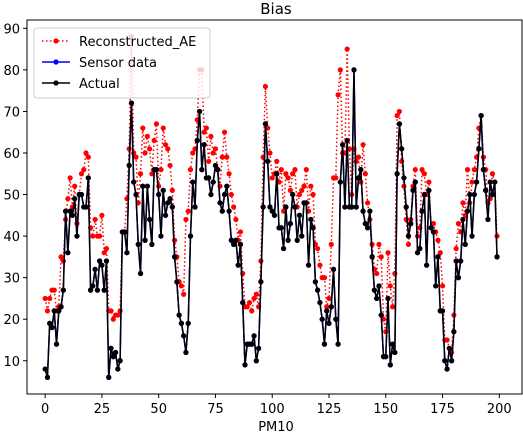 The height and width of the screenshot is (435, 523). I want to click on x-tick-label: 200, so click(499, 409).